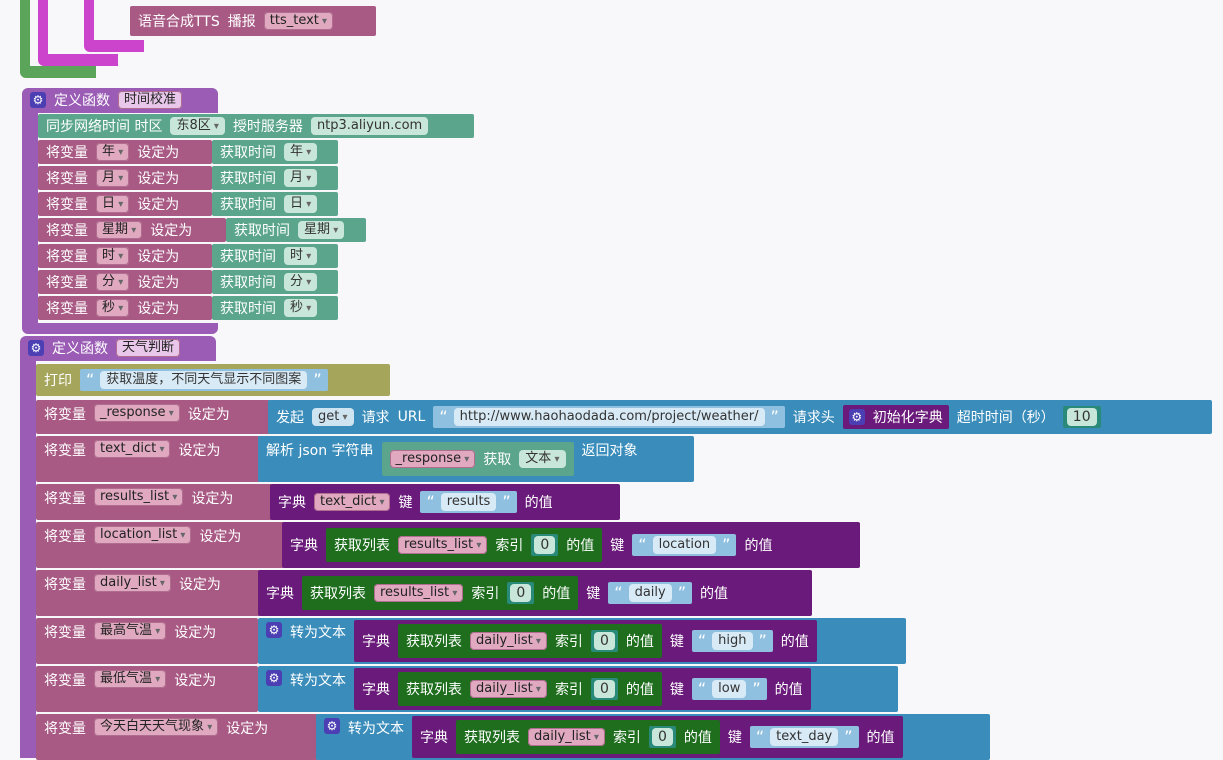 The image size is (1223, 760). What do you see at coordinates (301, 204) in the screenshot?
I see `time-unit-dropdown: 日` at bounding box center [301, 204].